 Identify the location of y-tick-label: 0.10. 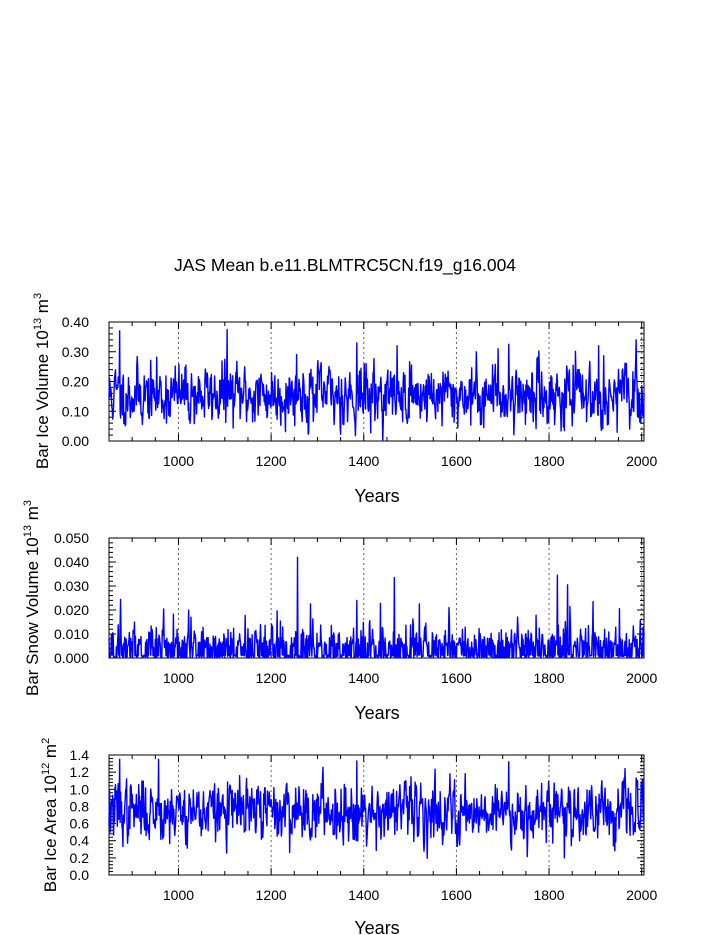
(75, 411).